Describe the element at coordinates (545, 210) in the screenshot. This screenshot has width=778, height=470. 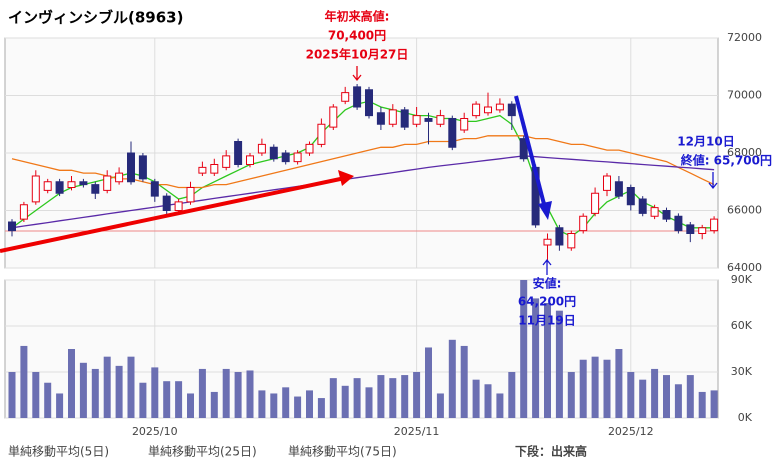
I see `down-arrow-head` at that location.